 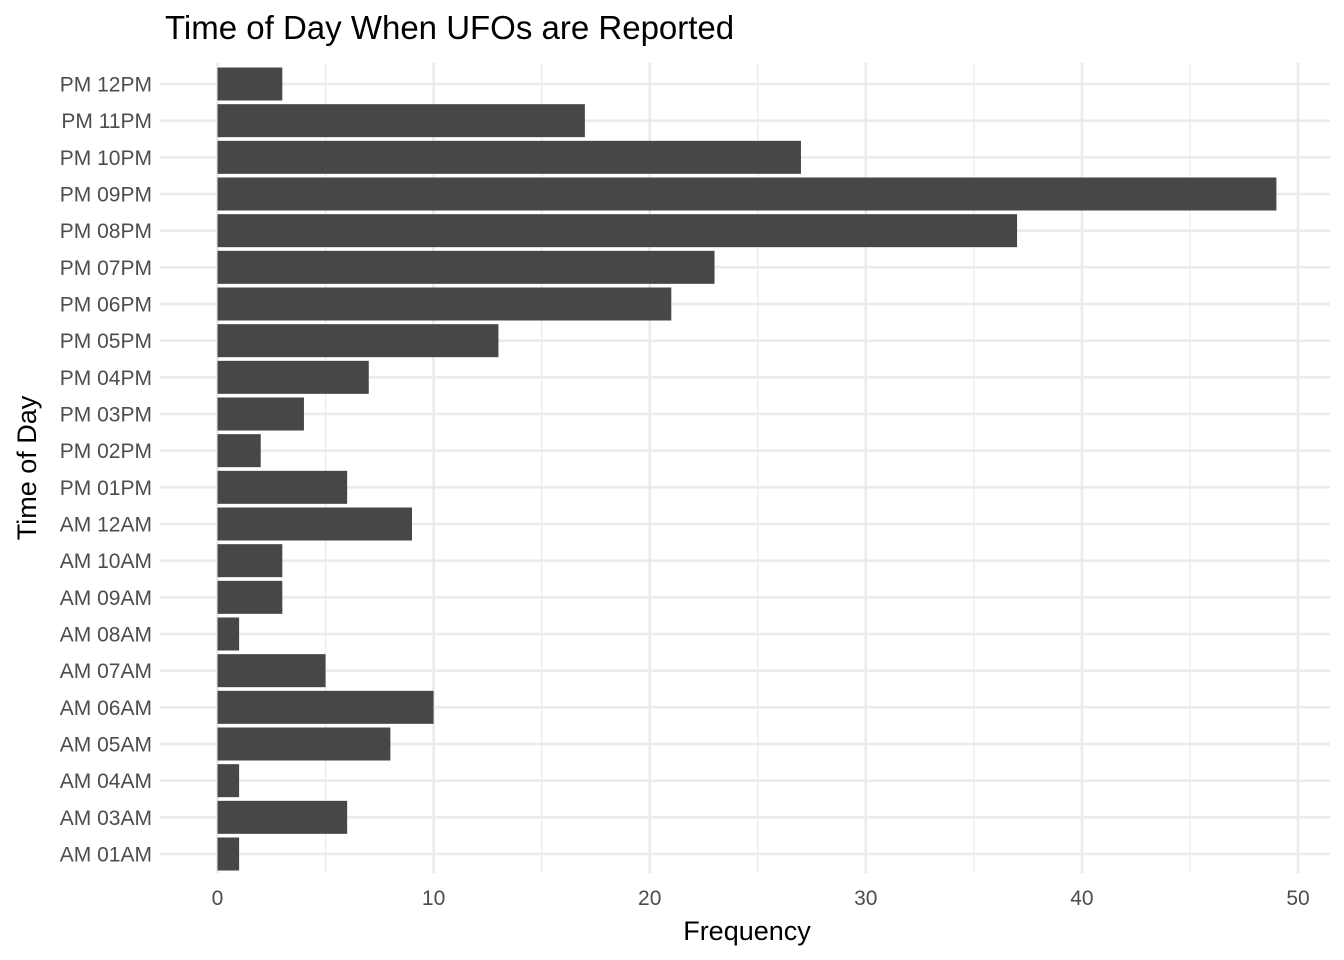 I want to click on x-tick-label: 30, so click(x=865, y=898).